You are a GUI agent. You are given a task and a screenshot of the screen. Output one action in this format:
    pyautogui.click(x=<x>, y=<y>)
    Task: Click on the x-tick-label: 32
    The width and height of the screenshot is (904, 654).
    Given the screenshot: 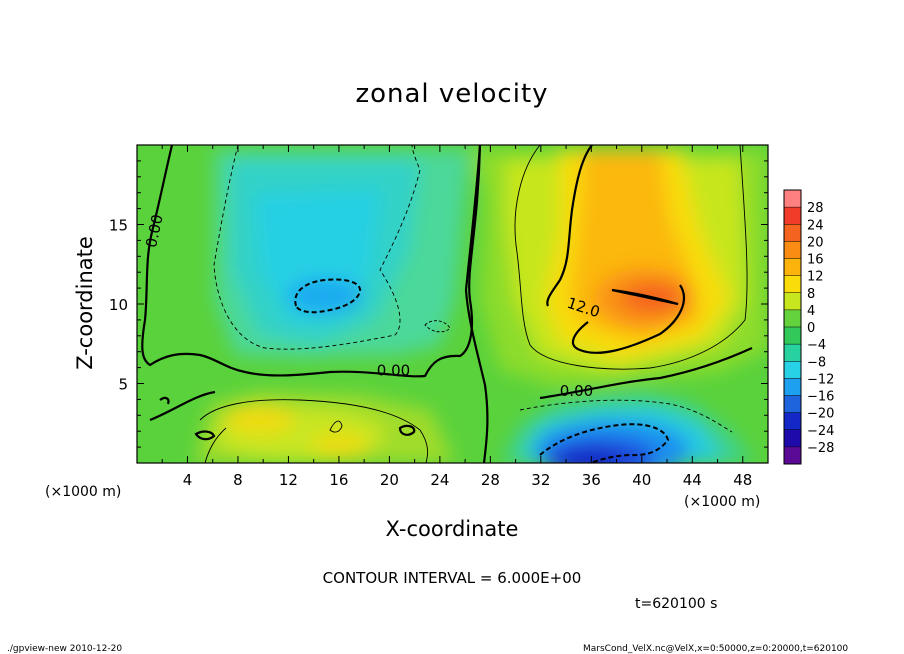 What is the action you would take?
    pyautogui.click(x=540, y=480)
    